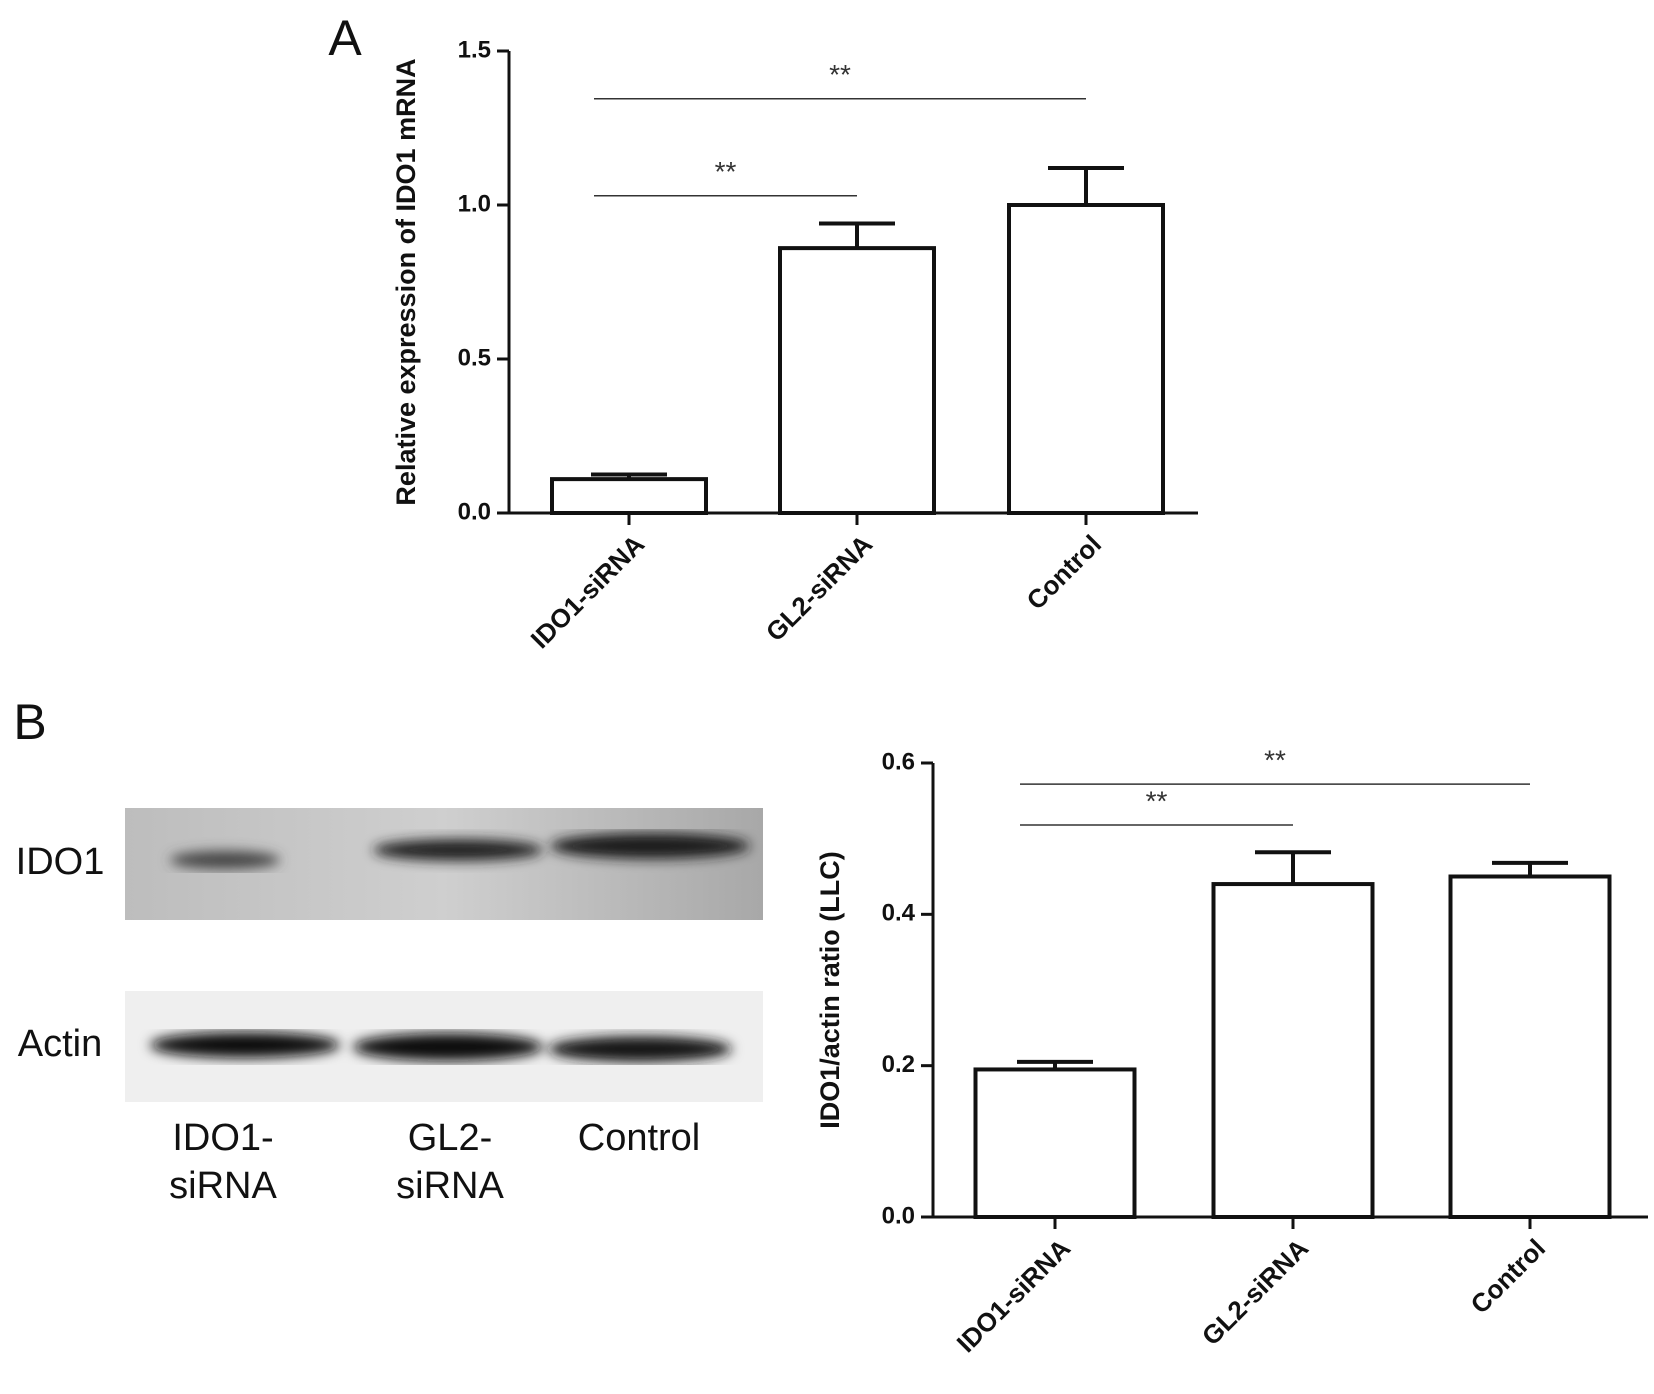  I want to click on y-axis-label: IDO1/actin ratio (LLC), so click(830, 990).